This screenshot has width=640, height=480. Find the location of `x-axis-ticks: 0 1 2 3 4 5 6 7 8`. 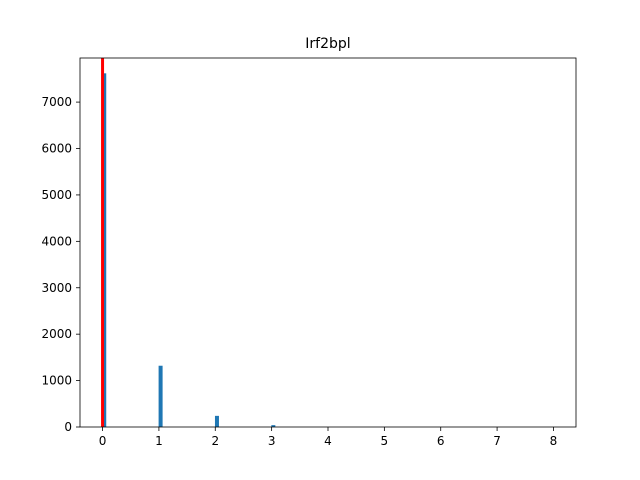

x-axis-ticks: 0 1 2 3 4 5 6 7 8 is located at coordinates (328, 437).